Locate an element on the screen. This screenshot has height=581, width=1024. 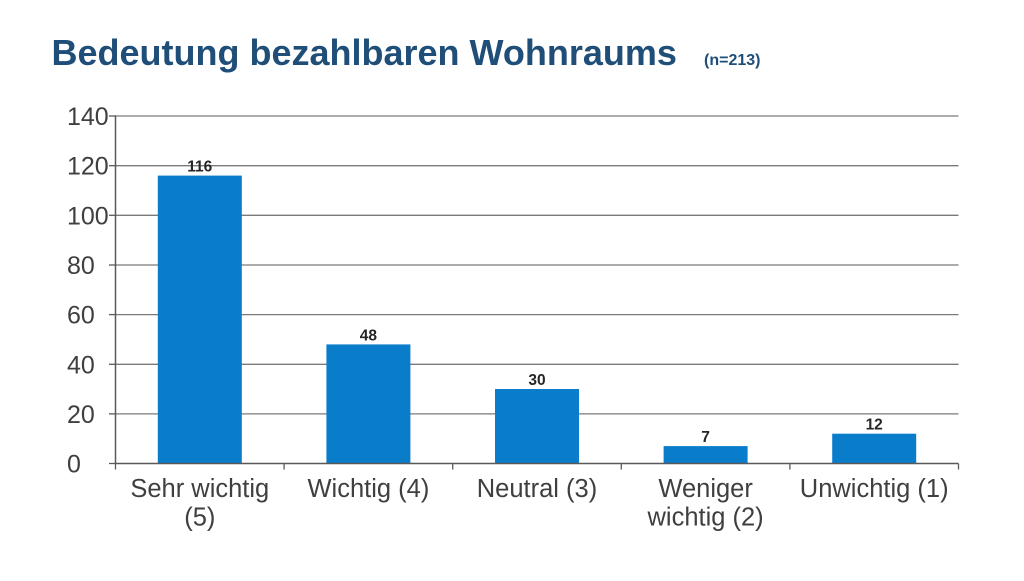
svg-text: 48 is located at coordinates (369, 335).